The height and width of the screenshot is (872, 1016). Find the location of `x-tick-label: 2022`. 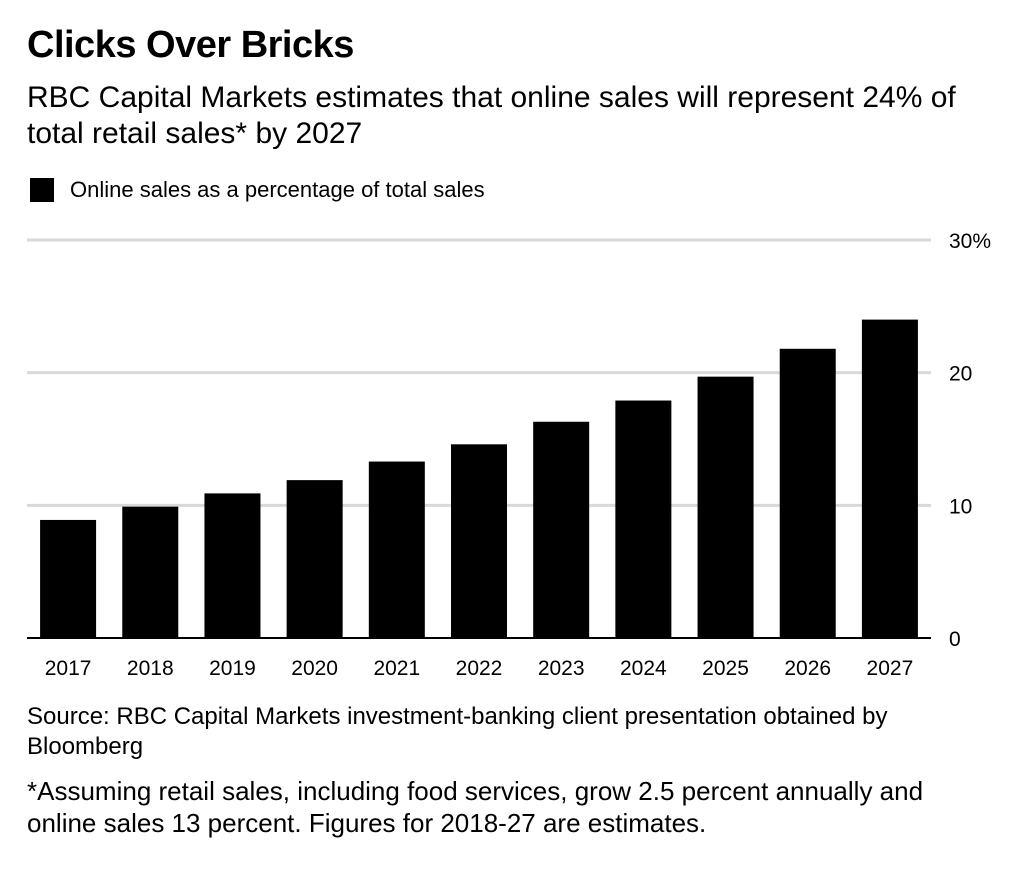

x-tick-label: 2022 is located at coordinates (479, 668).